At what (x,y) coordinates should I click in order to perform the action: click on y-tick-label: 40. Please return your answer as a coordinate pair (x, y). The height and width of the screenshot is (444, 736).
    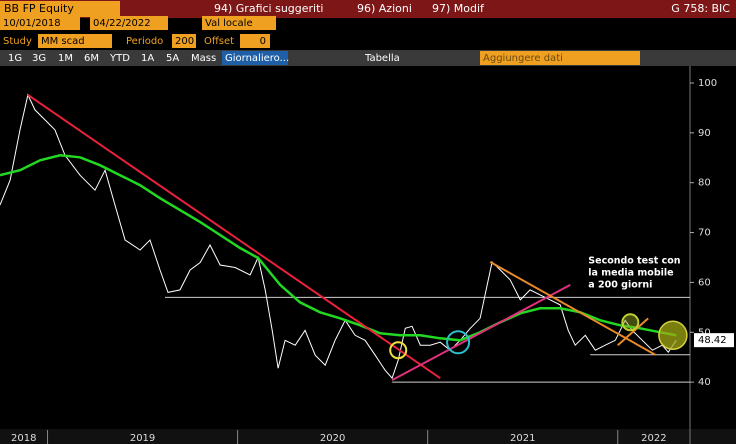
    Looking at the image, I should click on (704, 382).